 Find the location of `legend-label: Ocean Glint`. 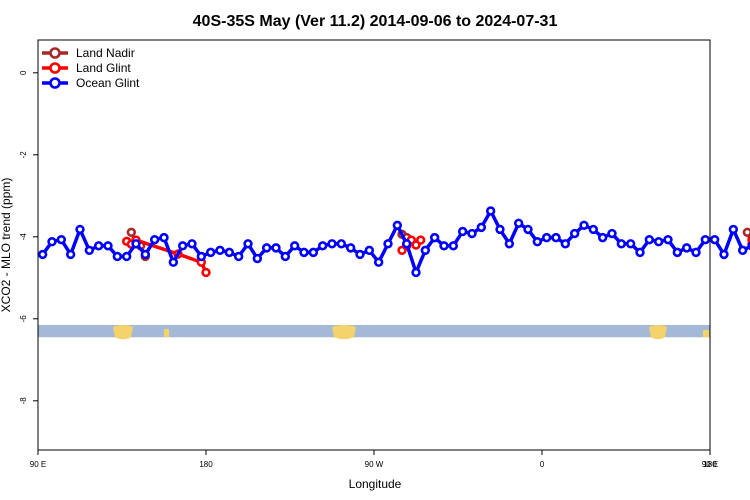

legend-label: Ocean Glint is located at coordinates (108, 83).